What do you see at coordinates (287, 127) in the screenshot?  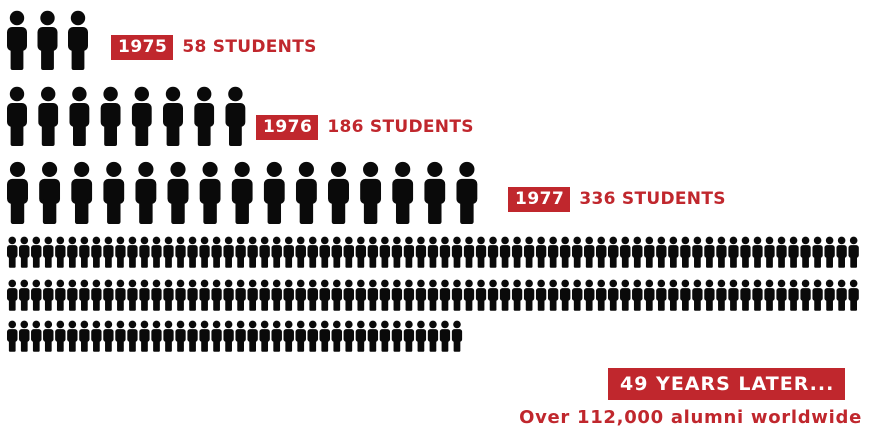 I see `year-label-1976: 1976` at bounding box center [287, 127].